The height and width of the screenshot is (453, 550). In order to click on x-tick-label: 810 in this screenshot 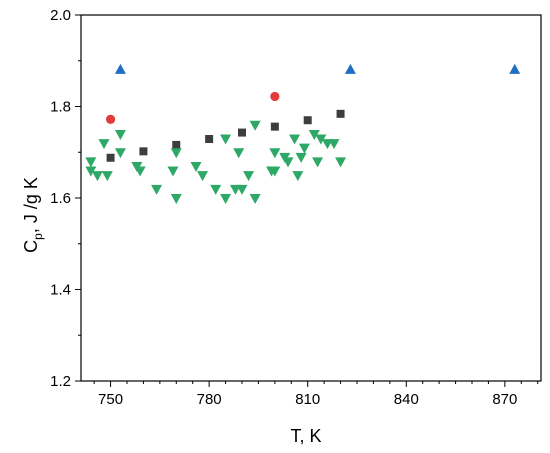, I will do `click(307, 399)`.